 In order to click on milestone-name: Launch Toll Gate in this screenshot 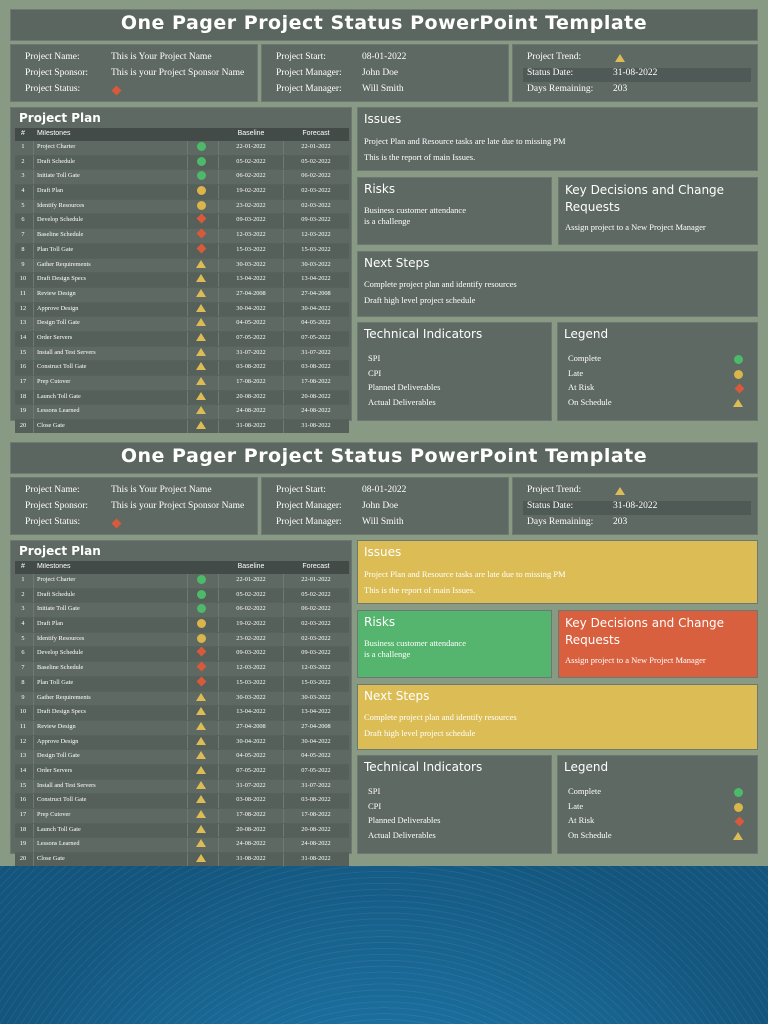, I will do `click(59, 396)`.